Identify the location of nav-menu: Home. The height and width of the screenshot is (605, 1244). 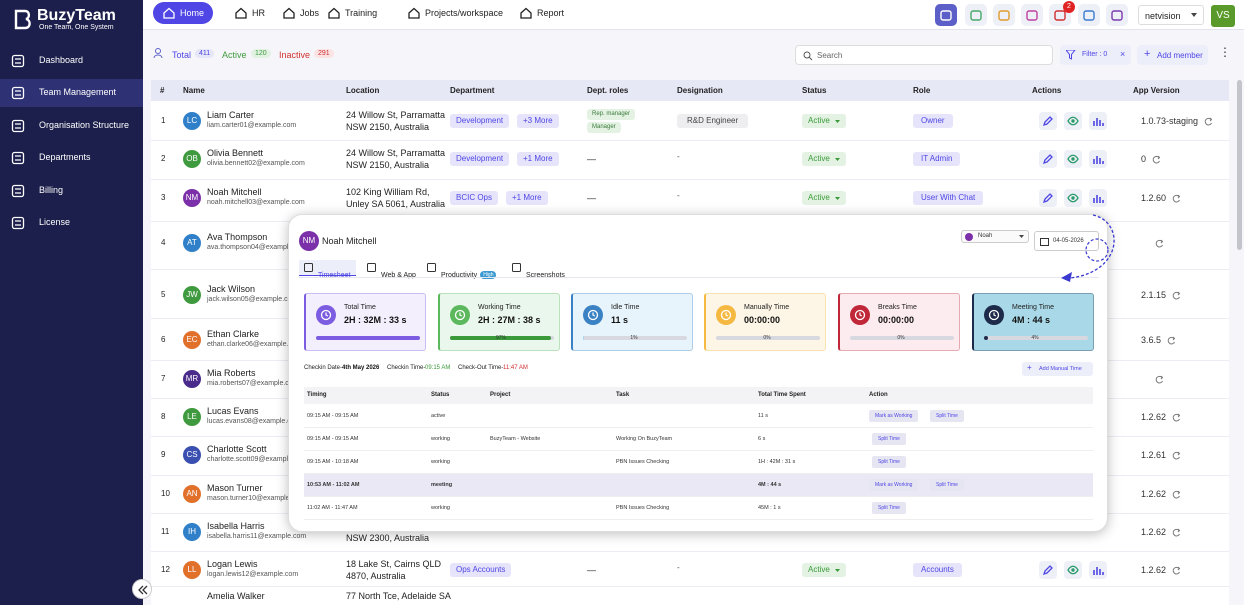
(183, 13).